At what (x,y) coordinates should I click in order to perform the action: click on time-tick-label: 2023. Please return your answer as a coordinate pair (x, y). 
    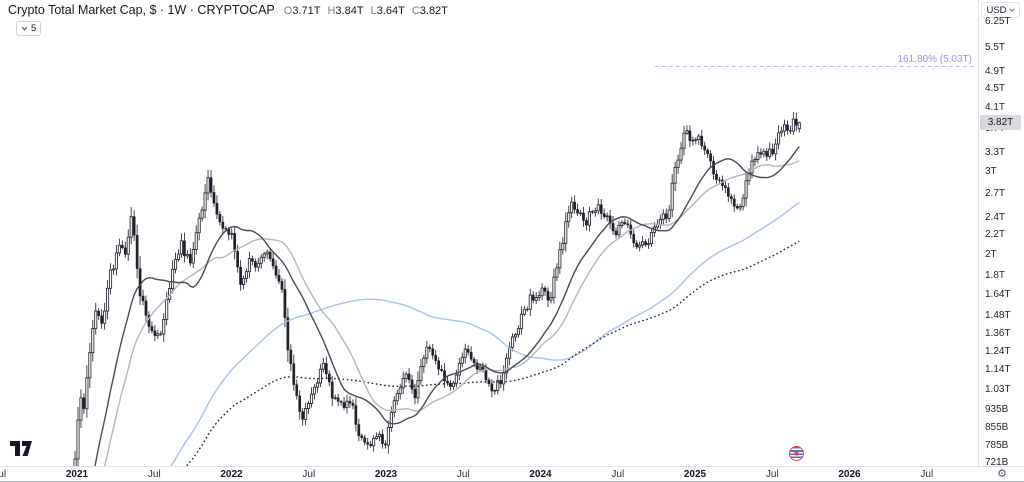
    Looking at the image, I should click on (386, 474).